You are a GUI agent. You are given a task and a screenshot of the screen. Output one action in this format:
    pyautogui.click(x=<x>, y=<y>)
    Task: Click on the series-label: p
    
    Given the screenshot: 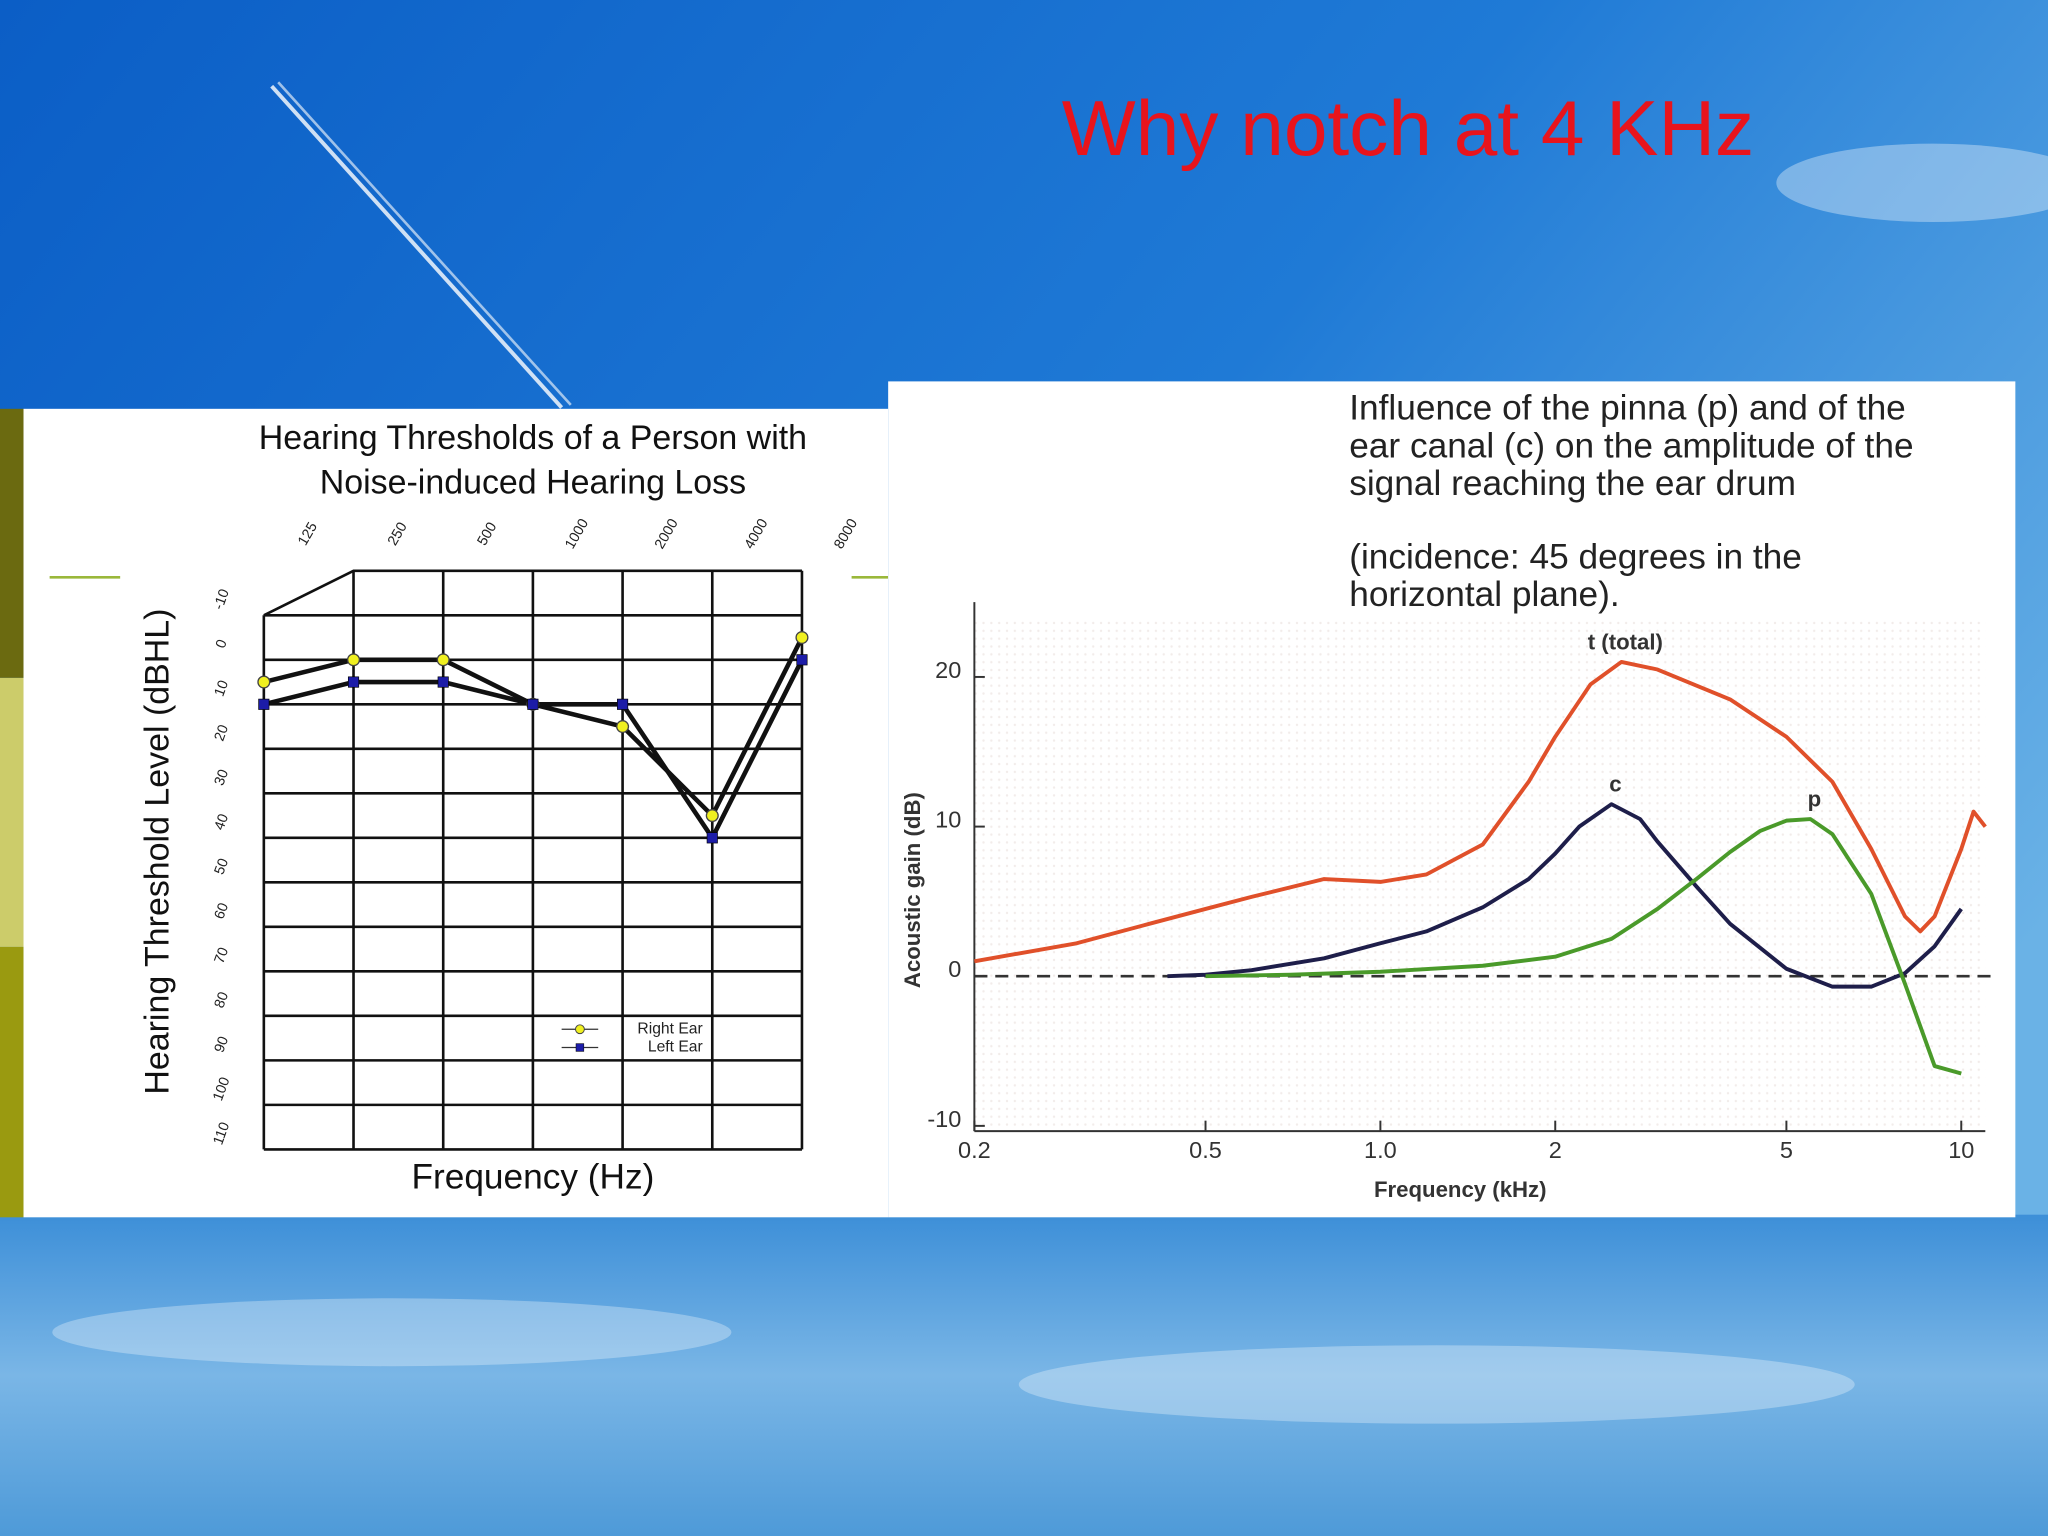 What is the action you would take?
    pyautogui.click(x=1815, y=799)
    